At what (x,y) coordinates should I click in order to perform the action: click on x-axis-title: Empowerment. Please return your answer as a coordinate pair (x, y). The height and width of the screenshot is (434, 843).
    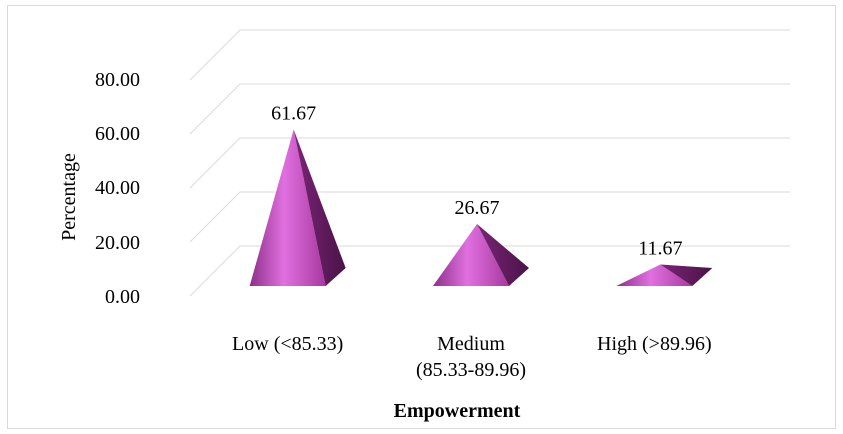
    Looking at the image, I should click on (457, 411).